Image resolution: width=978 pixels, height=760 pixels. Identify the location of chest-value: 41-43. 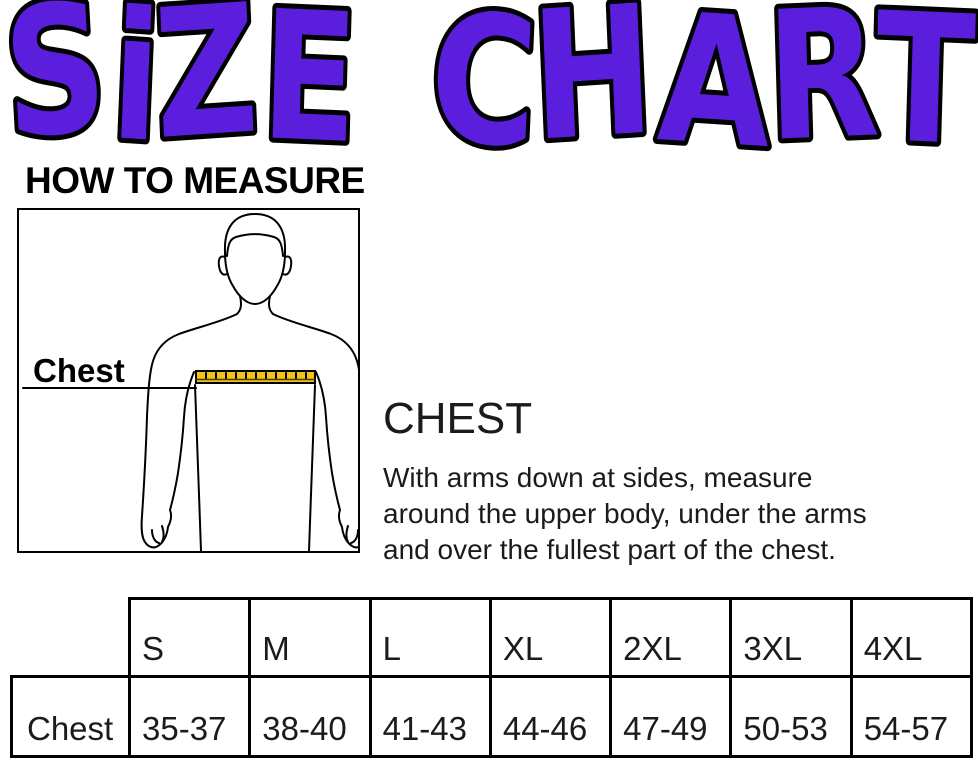
(428, 716).